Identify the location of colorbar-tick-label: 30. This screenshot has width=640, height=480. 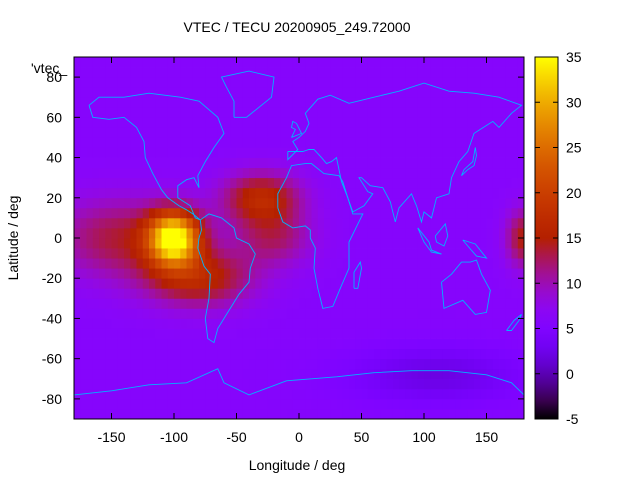
(574, 102).